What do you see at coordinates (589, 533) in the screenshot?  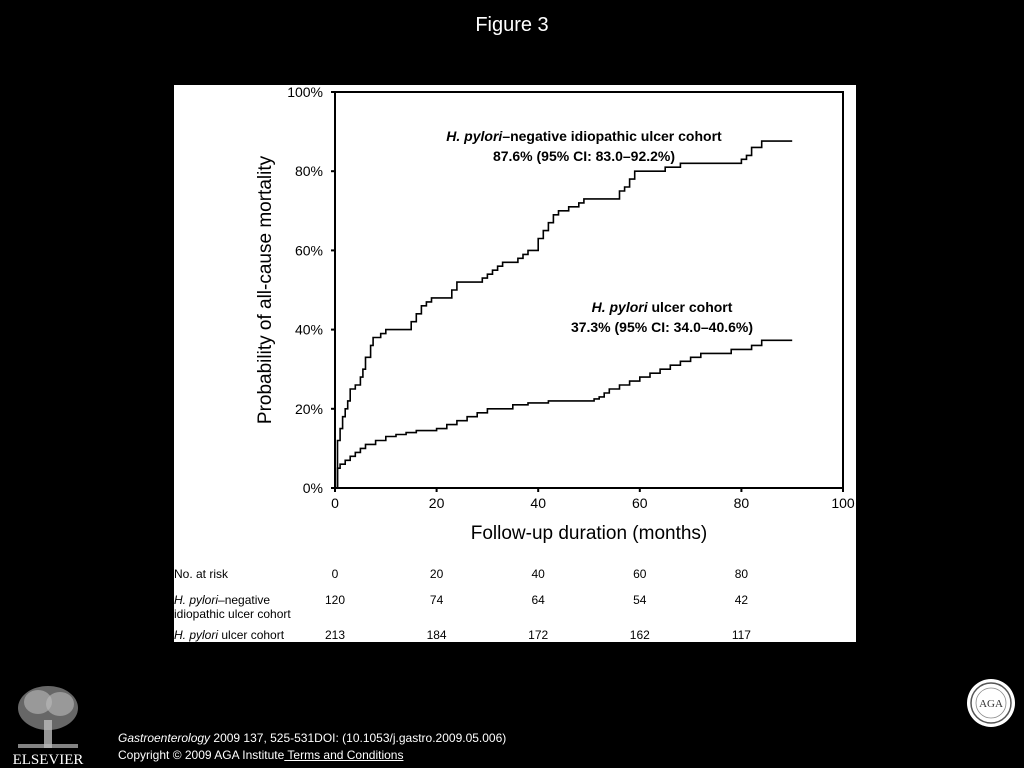 I see `x-axis-label: Follow-up duration (months)` at bounding box center [589, 533].